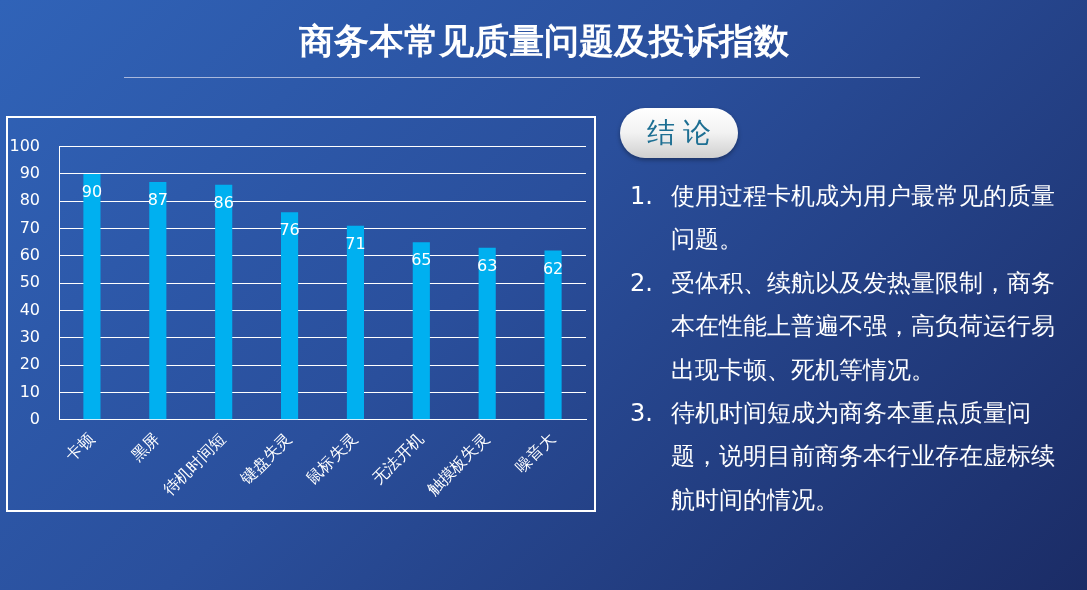 The height and width of the screenshot is (590, 1087). Describe the element at coordinates (842, 456) in the screenshot. I see `text: 3. 待机时间短成为商务本重点质量问题，说明目前商务本行业存在虚标续航时间的情况。` at that location.